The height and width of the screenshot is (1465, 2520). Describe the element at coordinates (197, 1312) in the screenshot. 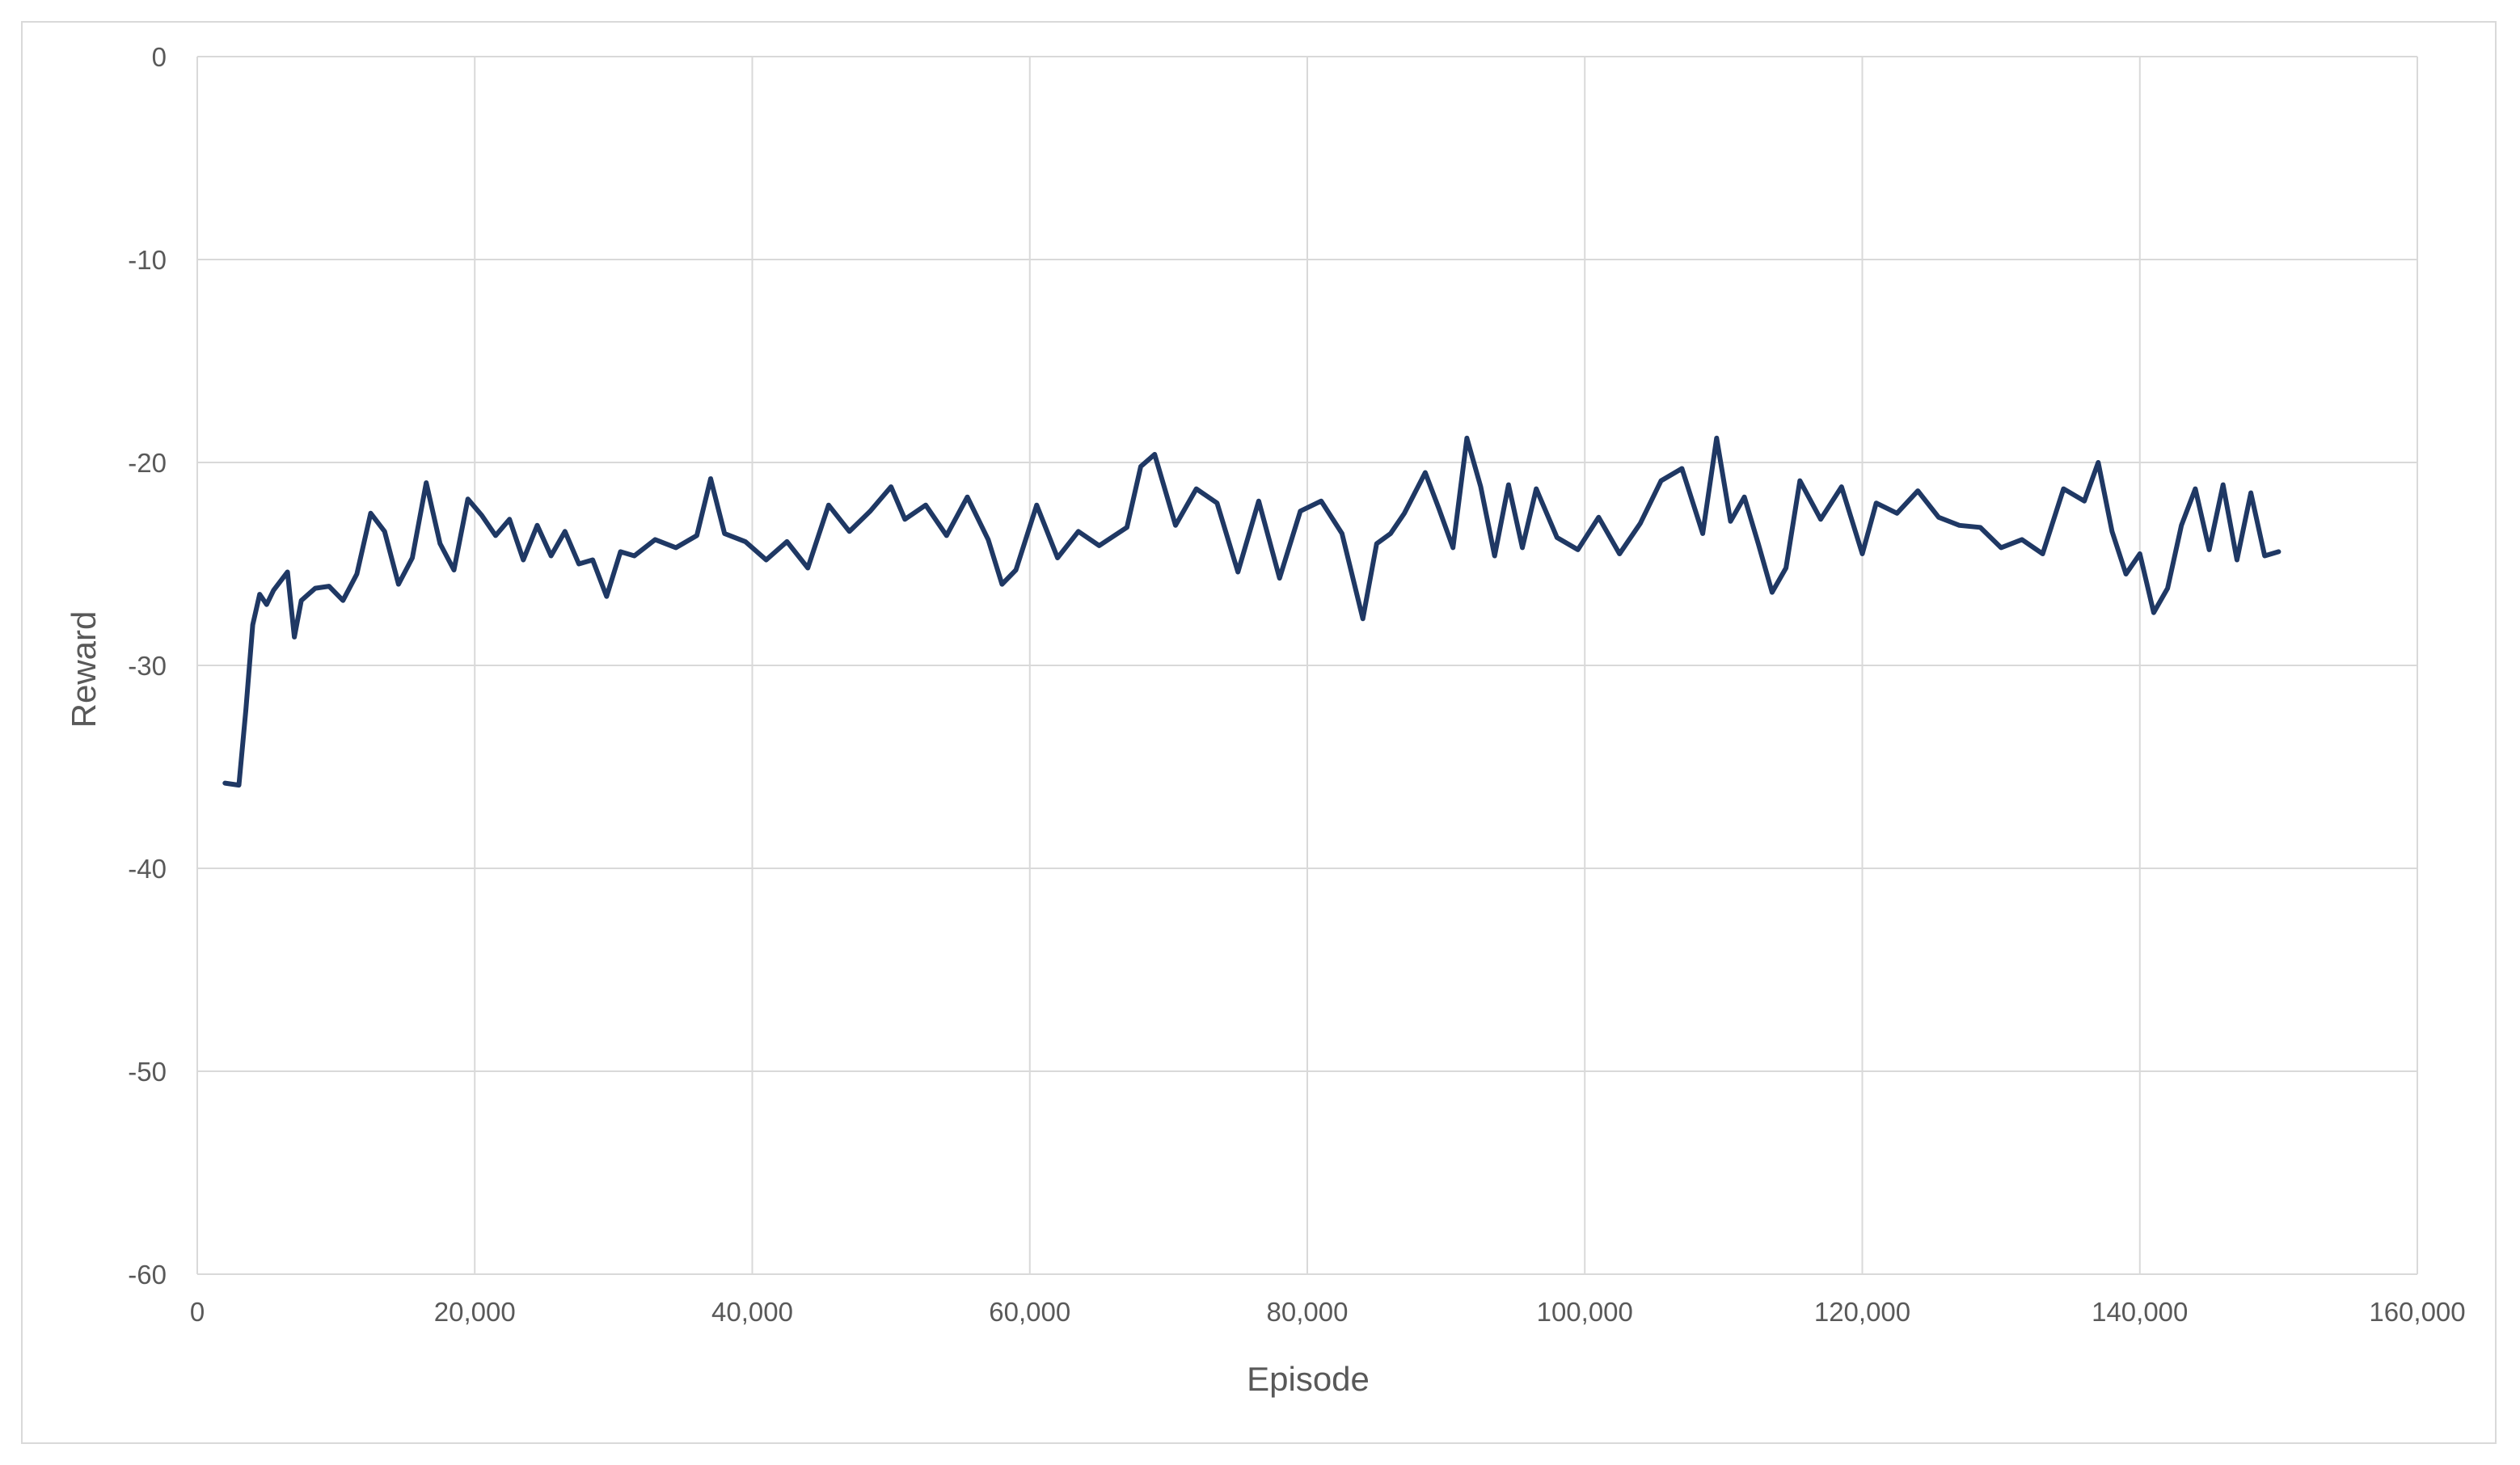

I see `x-tick-label: 0` at that location.